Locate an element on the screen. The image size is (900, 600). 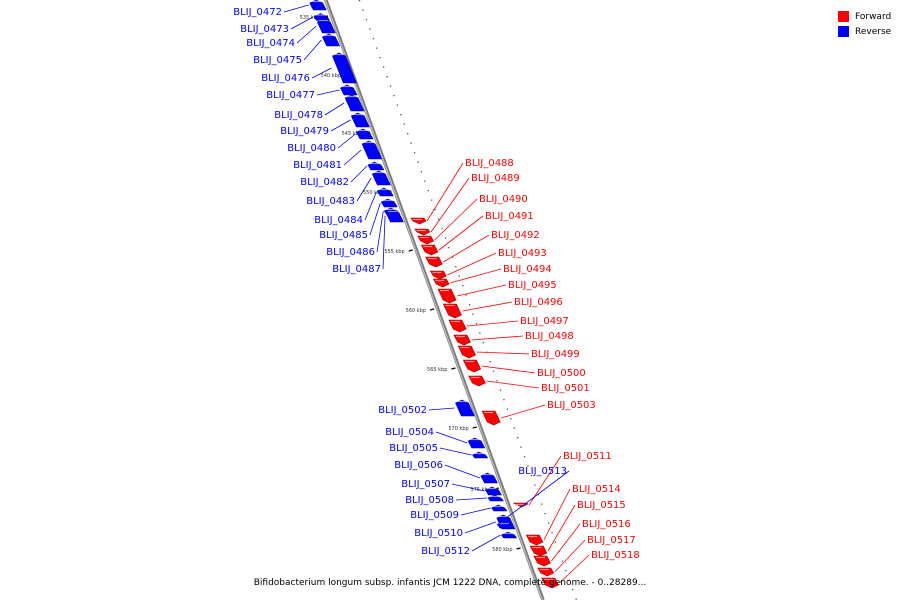
gene-blij_0500: BLIJ_0500 is located at coordinates (524, 369).